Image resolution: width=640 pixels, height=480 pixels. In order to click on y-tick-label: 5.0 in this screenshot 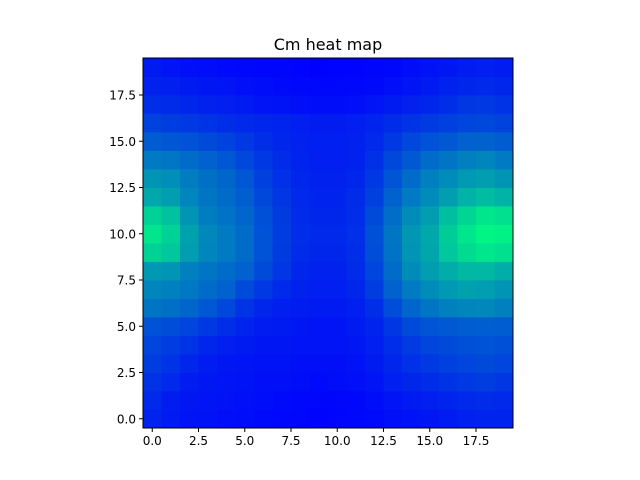, I will do `click(126, 327)`.